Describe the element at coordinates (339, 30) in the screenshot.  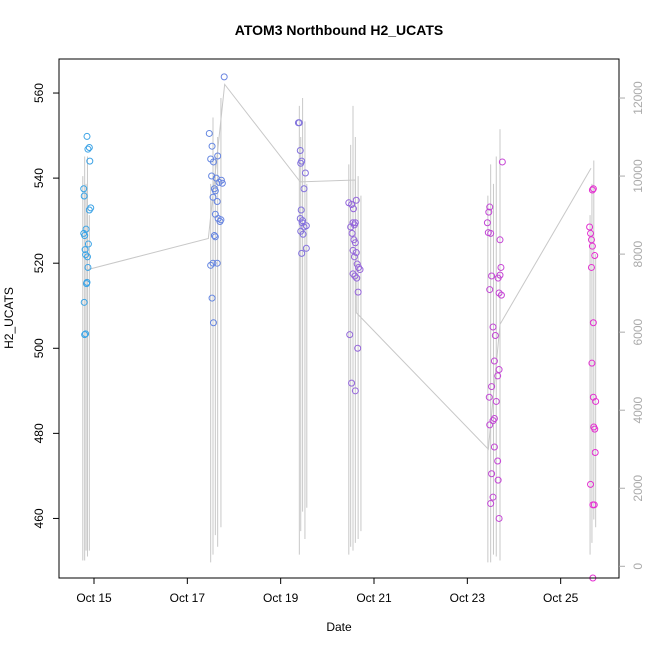
I see `chart-title: ATOM3 Northbound H2_UCATS` at that location.